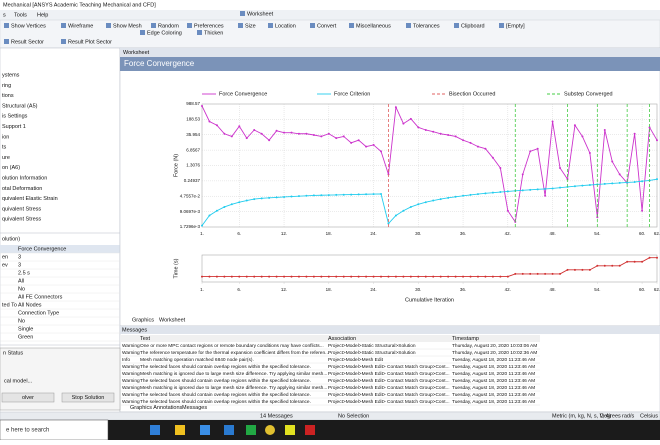 The height and width of the screenshot is (445, 660). Describe the element at coordinates (426, 26) in the screenshot. I see `toolbar-button: Tolerances` at that location.